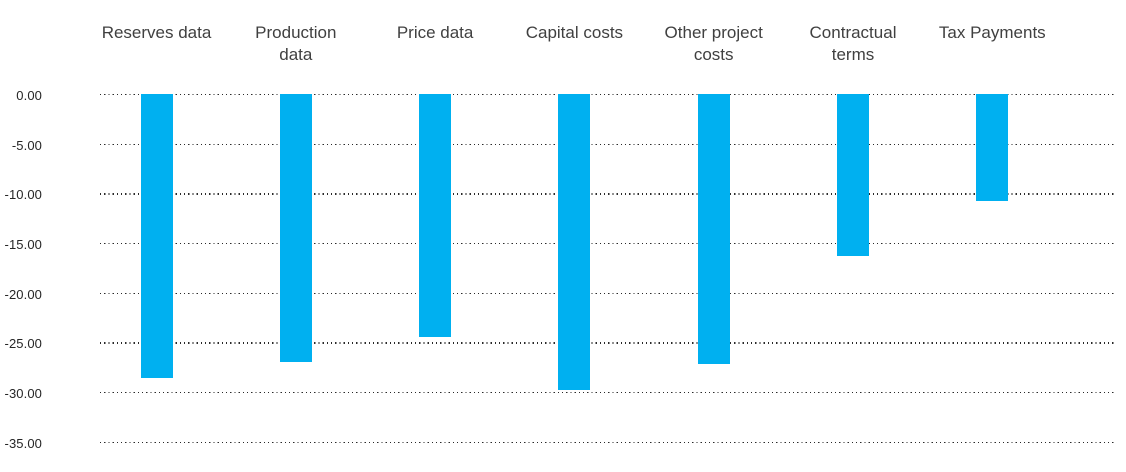 The height and width of the screenshot is (472, 1126). What do you see at coordinates (23, 443) in the screenshot?
I see `y-tick-label: -35.00` at bounding box center [23, 443].